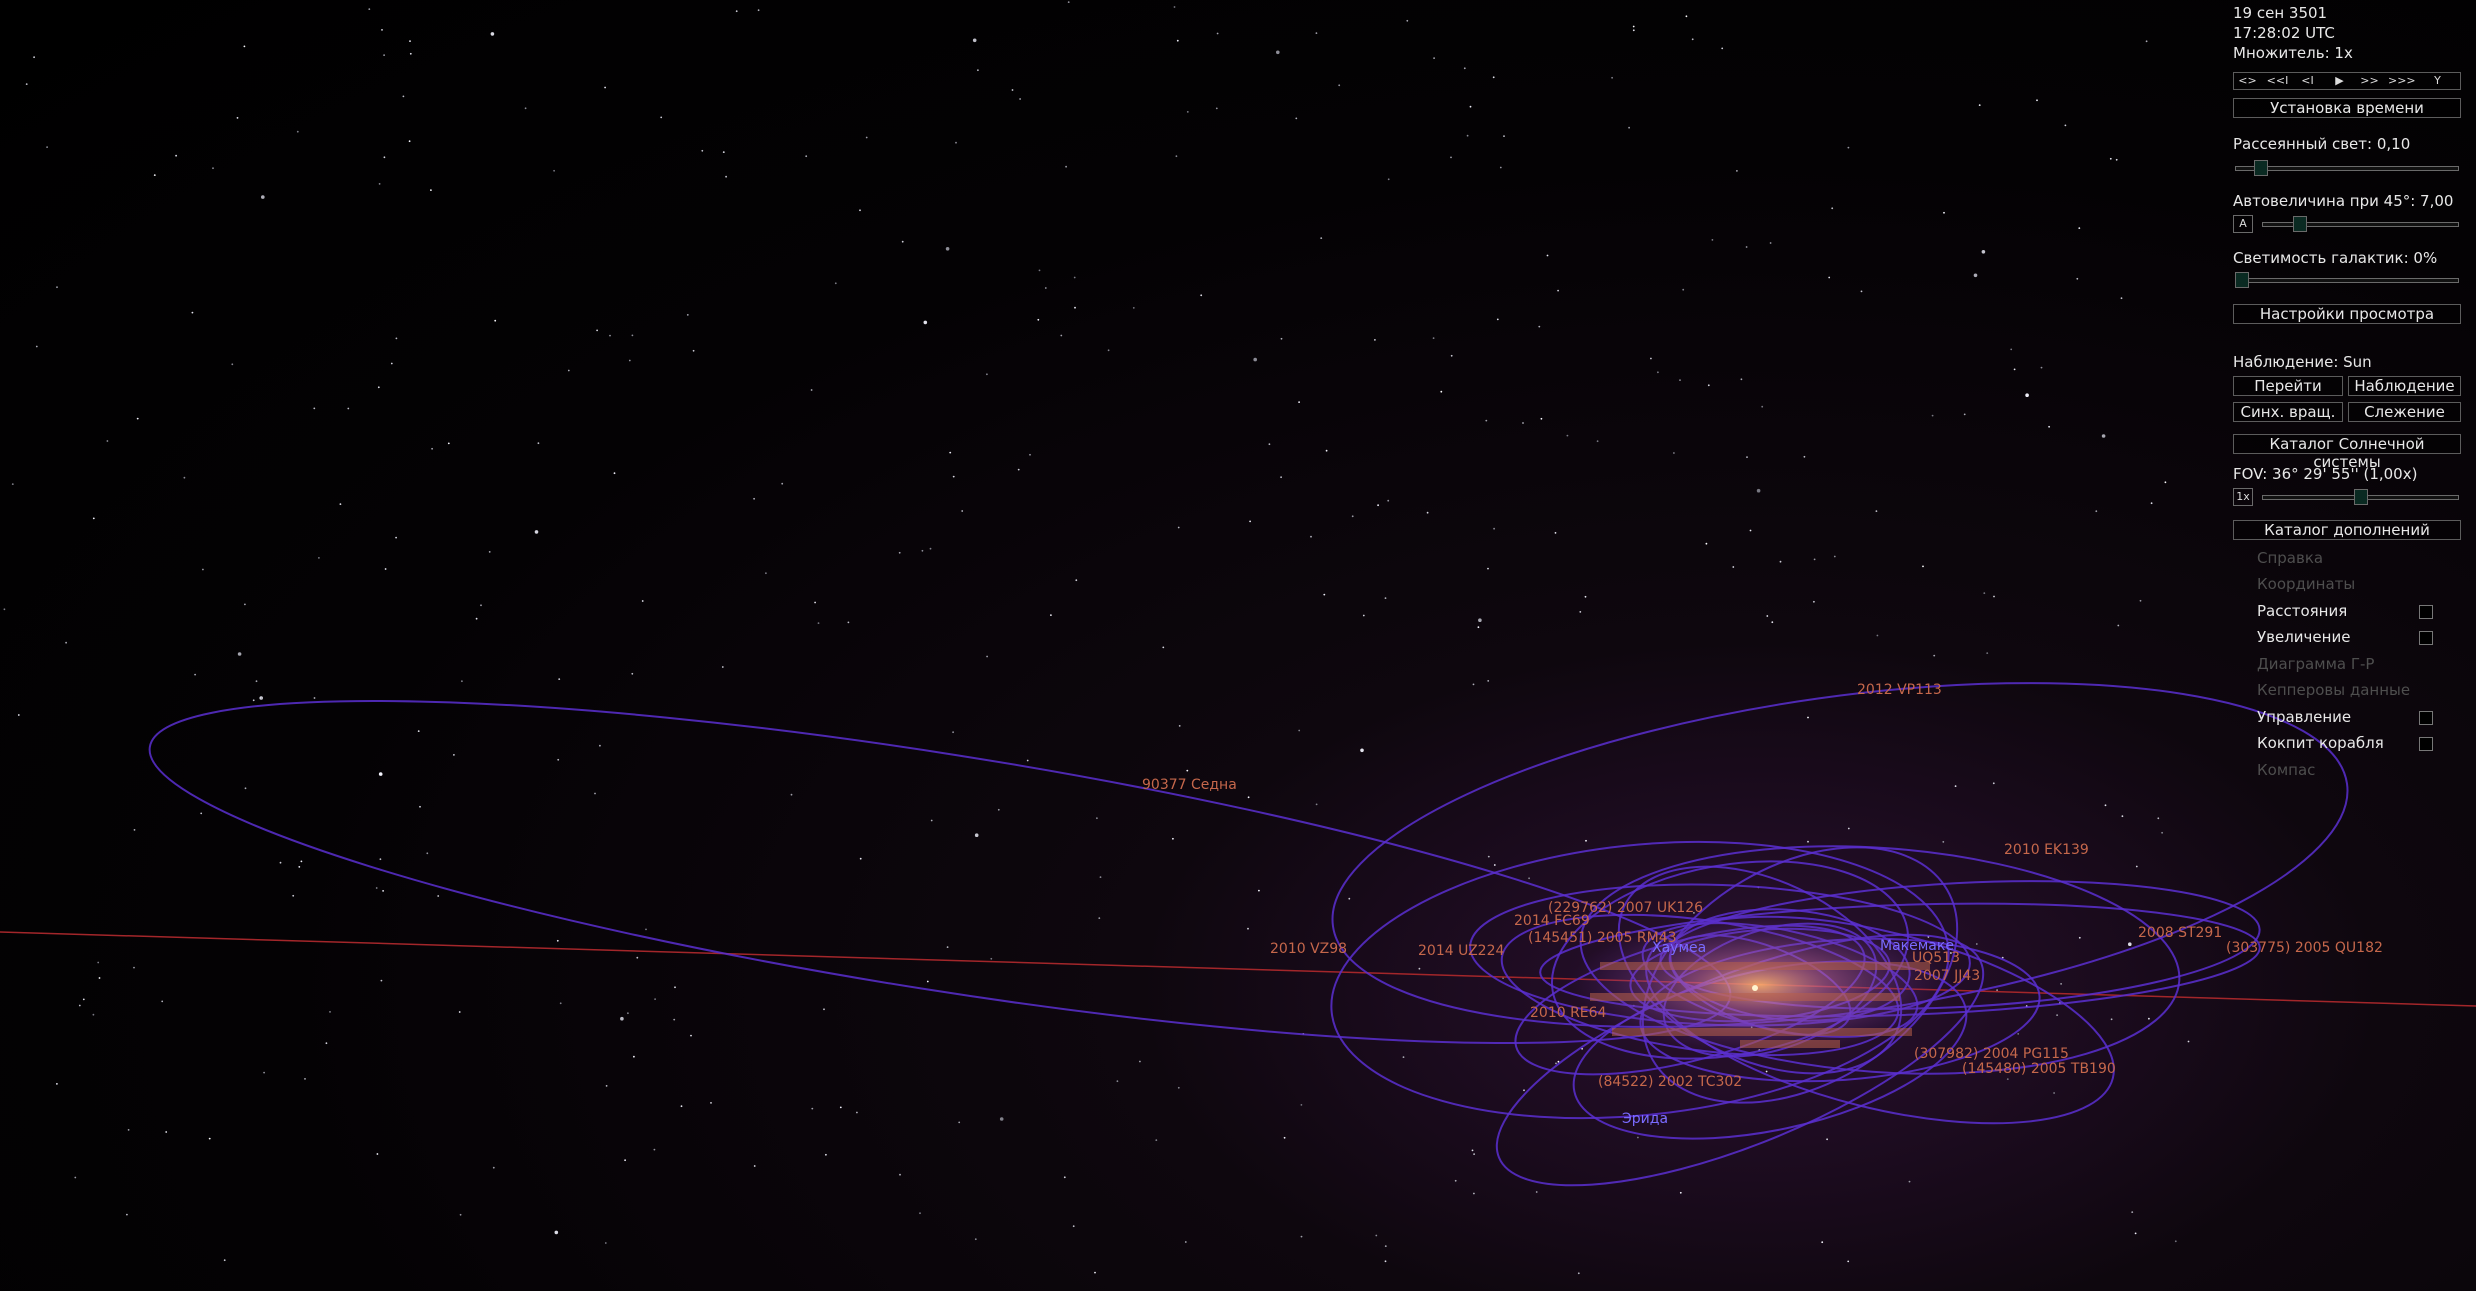 The width and height of the screenshot is (2476, 1291). What do you see at coordinates (2316, 664) in the screenshot?
I see `menu-hr-diagram: Диаграмма Г-Р` at bounding box center [2316, 664].